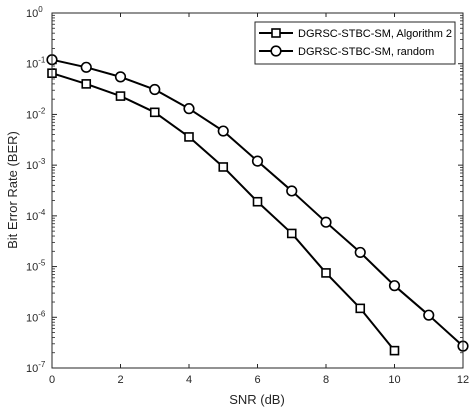 The width and height of the screenshot is (474, 410). Describe the element at coordinates (366, 52) in the screenshot. I see `legend-label-2: DGRSC-STBC-SM, random` at that location.